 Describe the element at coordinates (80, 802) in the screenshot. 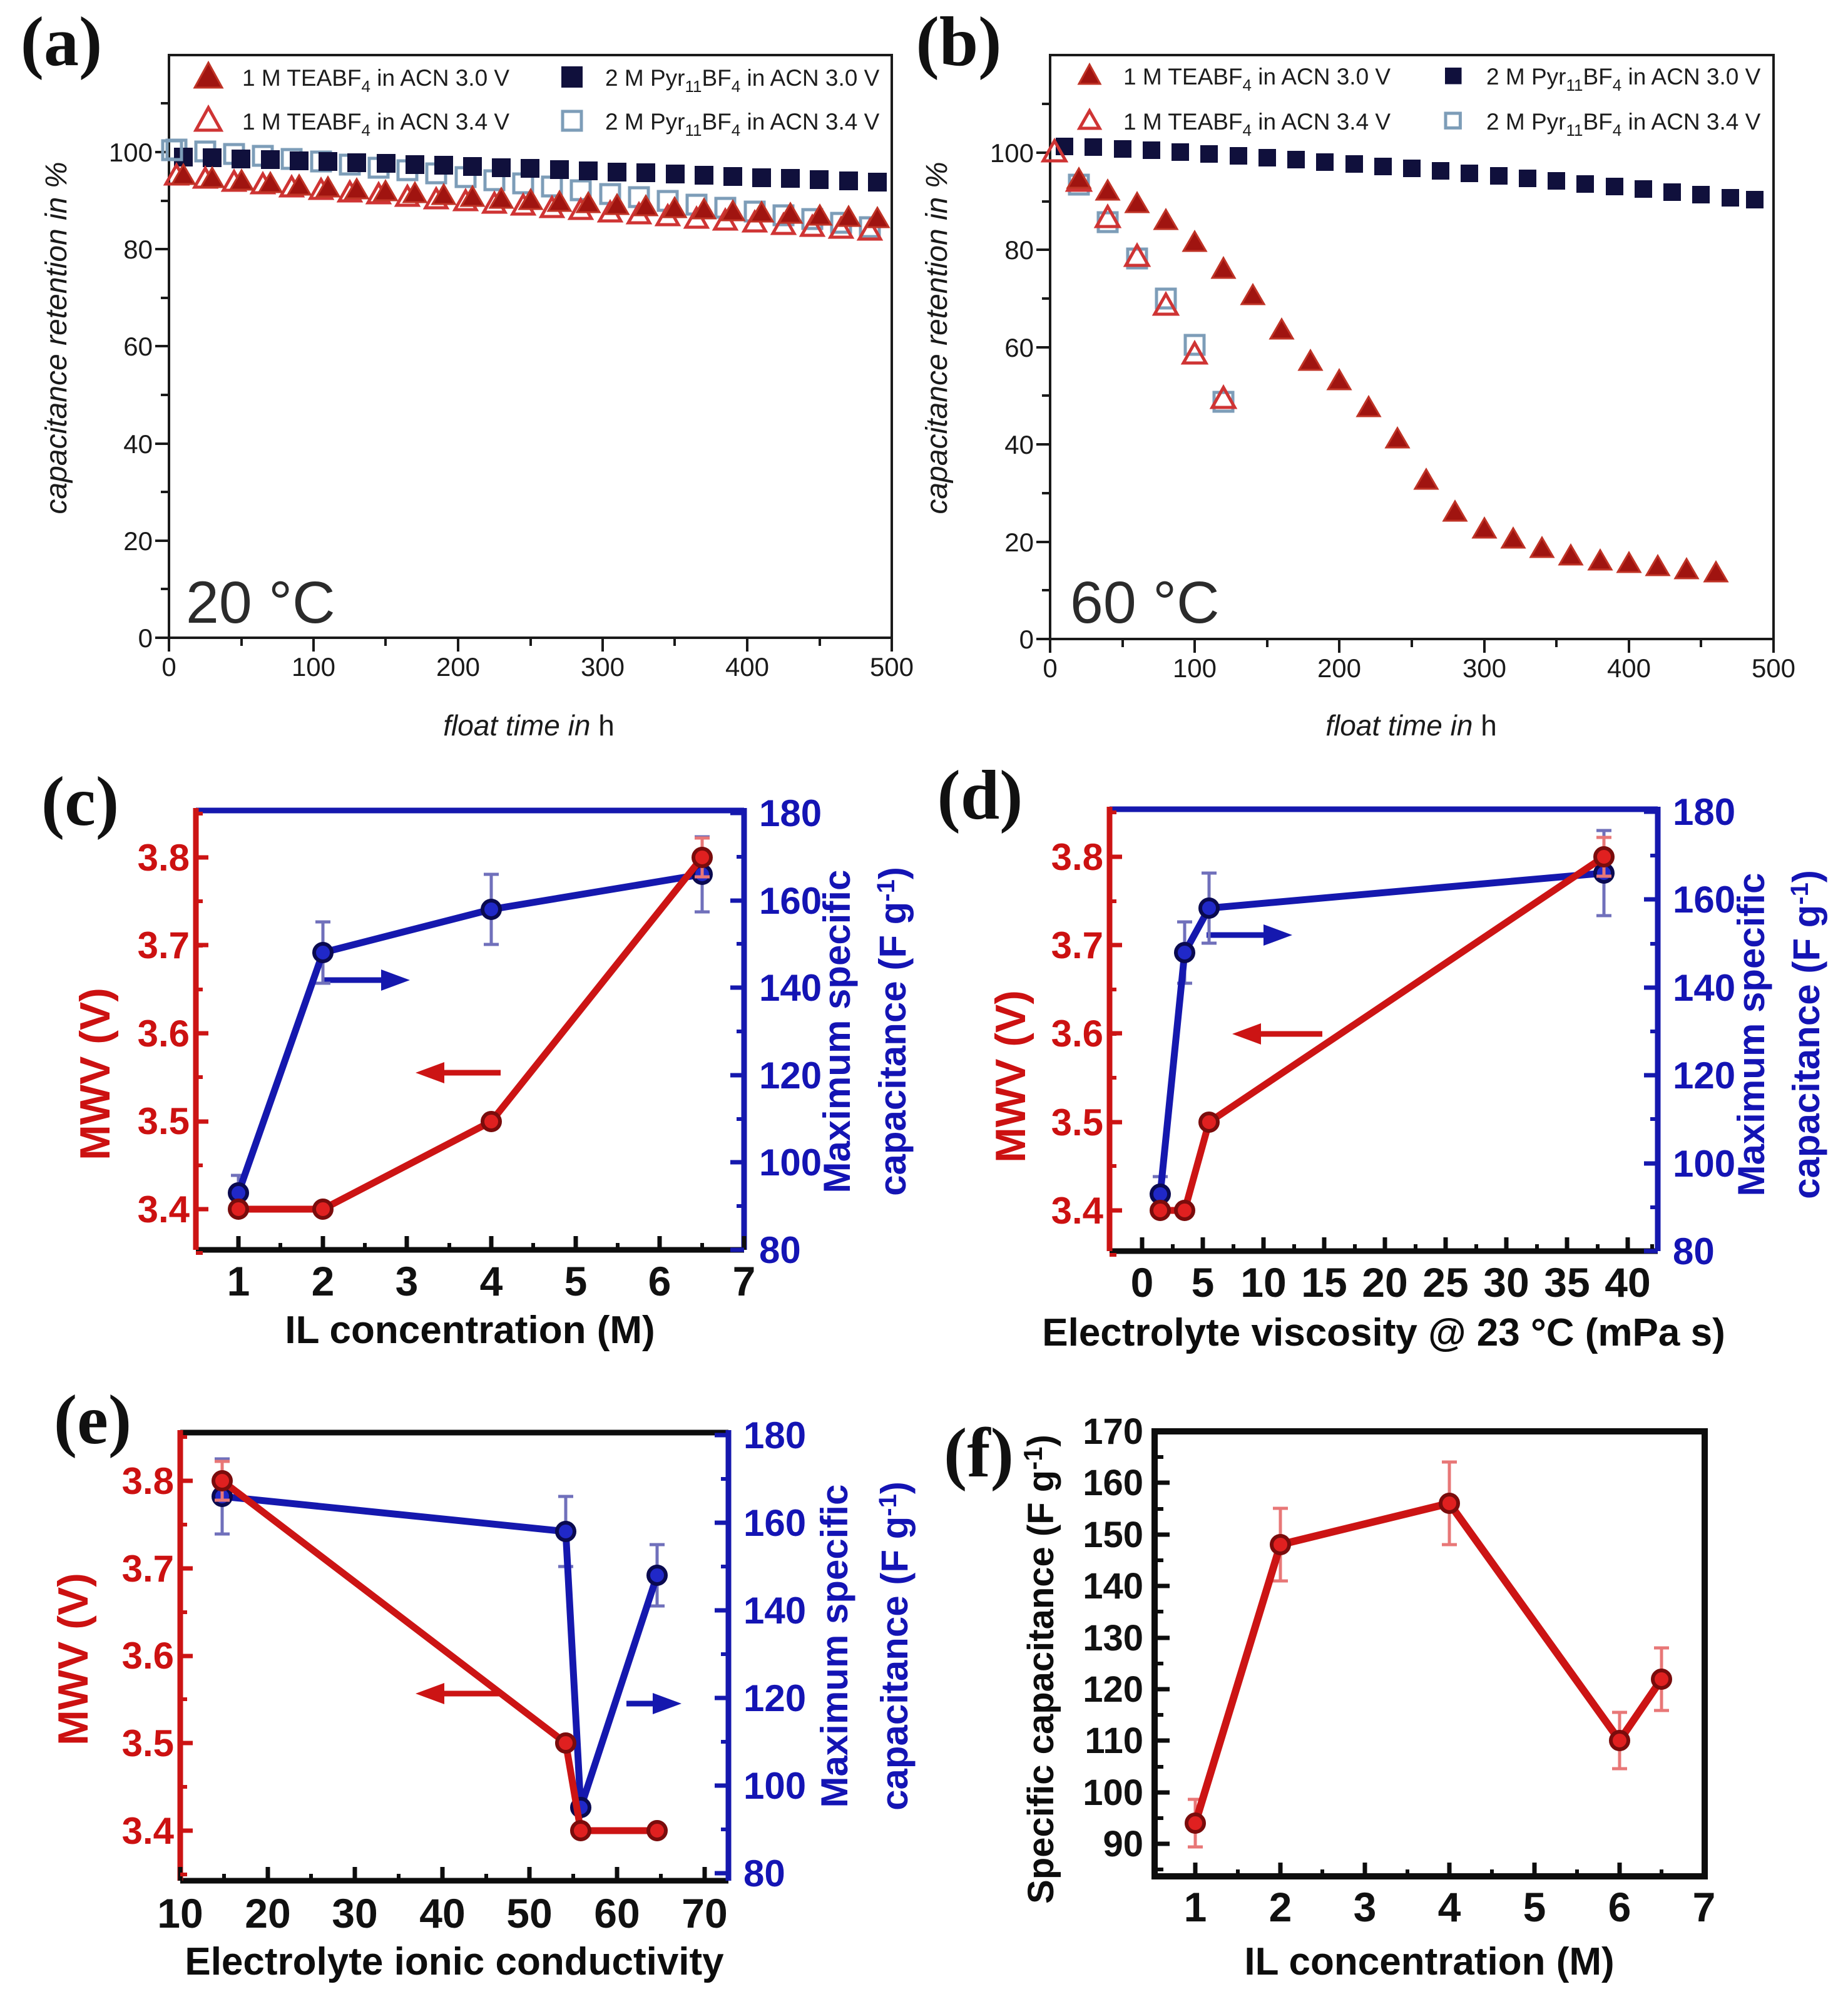

I see `svg-text: (c)` at that location.